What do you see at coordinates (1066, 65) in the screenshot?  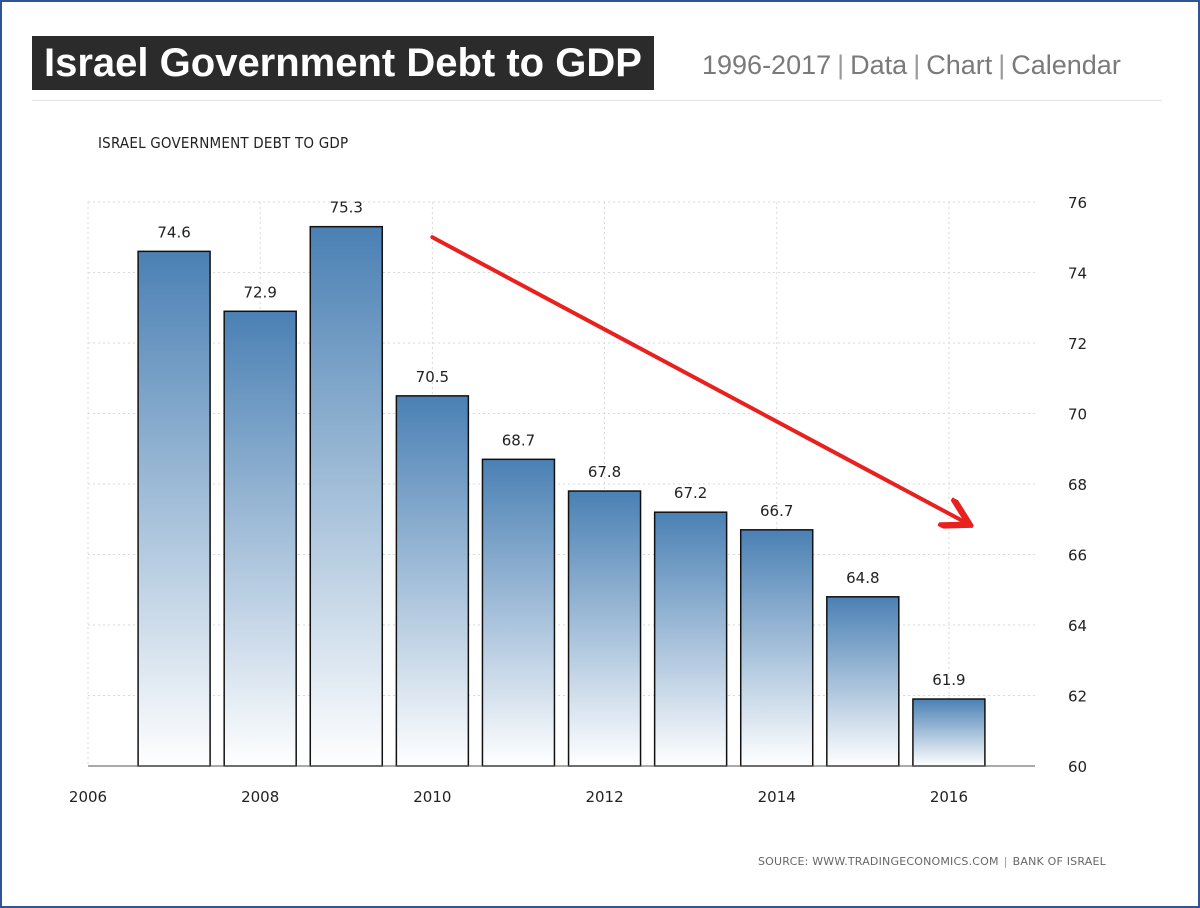 I see `calendar-link: Calendar` at bounding box center [1066, 65].